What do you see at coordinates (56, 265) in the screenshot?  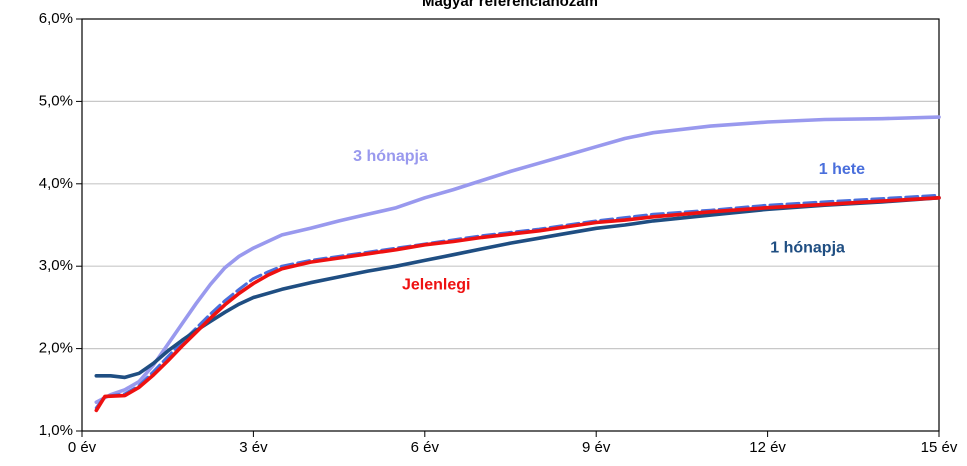 I see `y-tick-label: 3,0%` at bounding box center [56, 265].